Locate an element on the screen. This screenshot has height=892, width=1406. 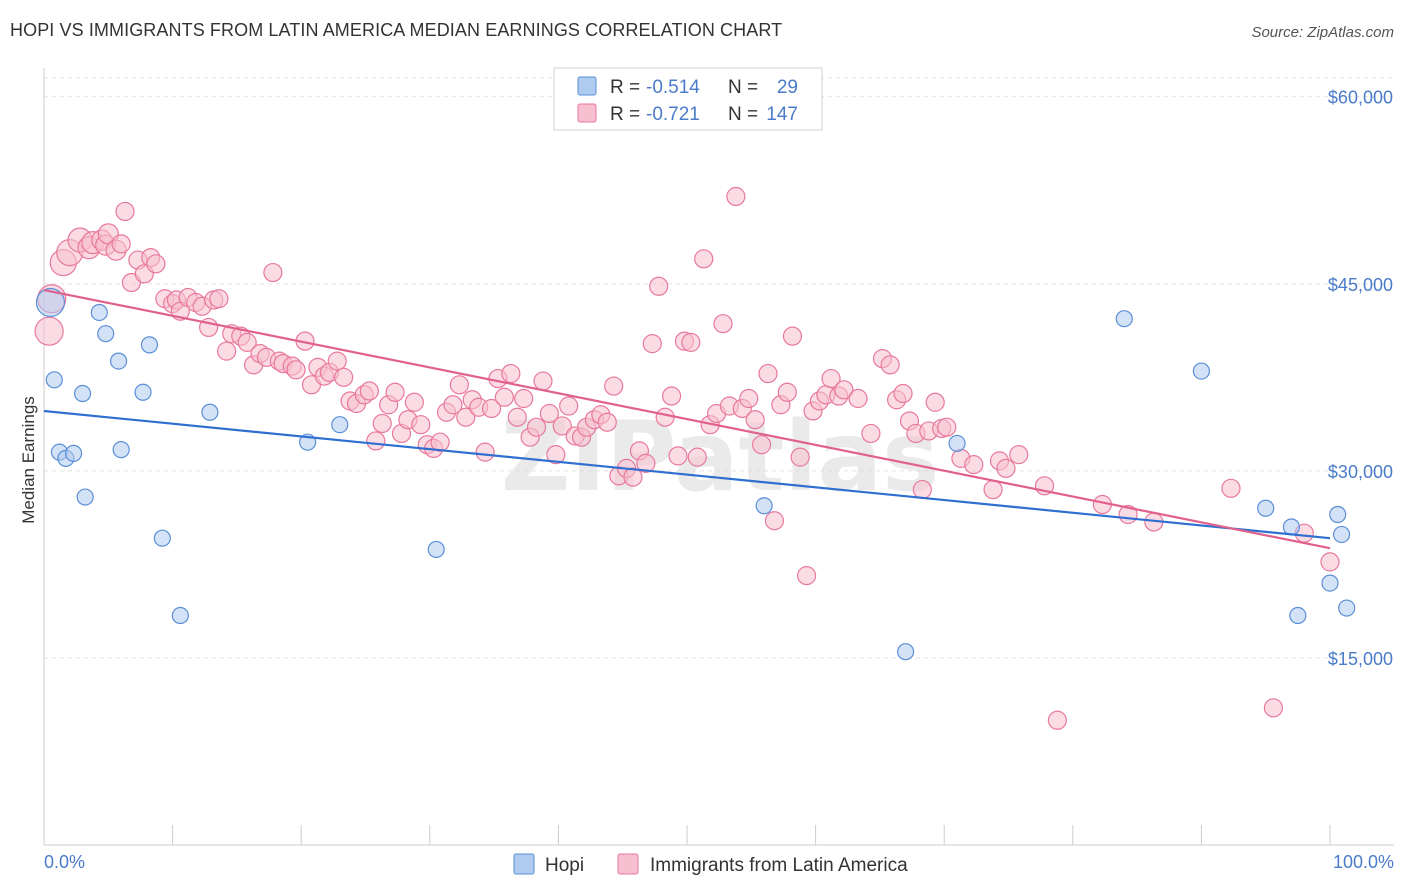
x-tick-label-start: 0.0% is located at coordinates (64, 862).